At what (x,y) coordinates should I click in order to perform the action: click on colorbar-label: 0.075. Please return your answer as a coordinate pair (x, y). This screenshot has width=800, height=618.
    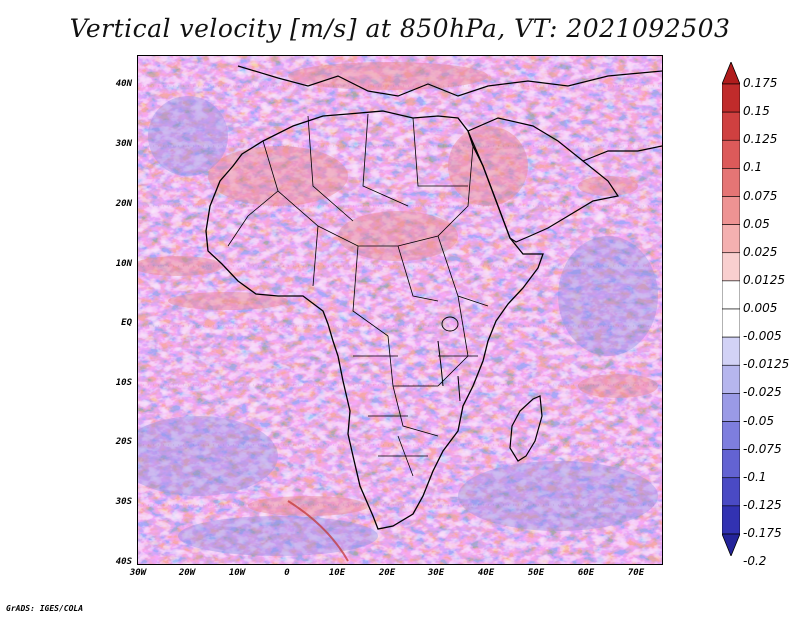
    Looking at the image, I should click on (760, 195).